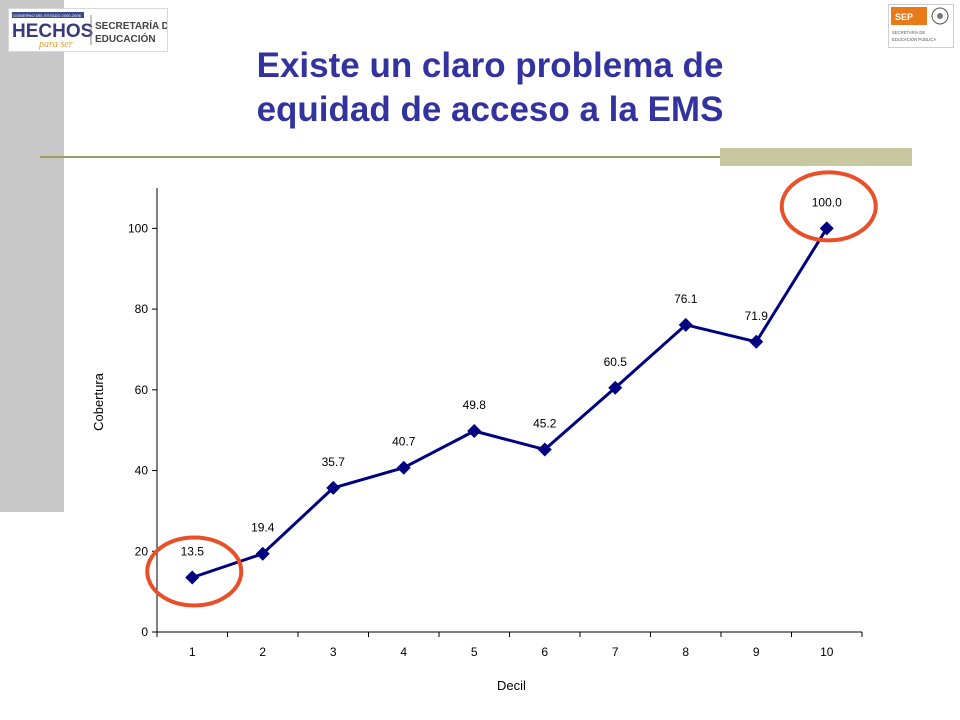 The image size is (960, 720). Describe the element at coordinates (263, 528) in the screenshot. I see `data-label: 19.4` at that location.